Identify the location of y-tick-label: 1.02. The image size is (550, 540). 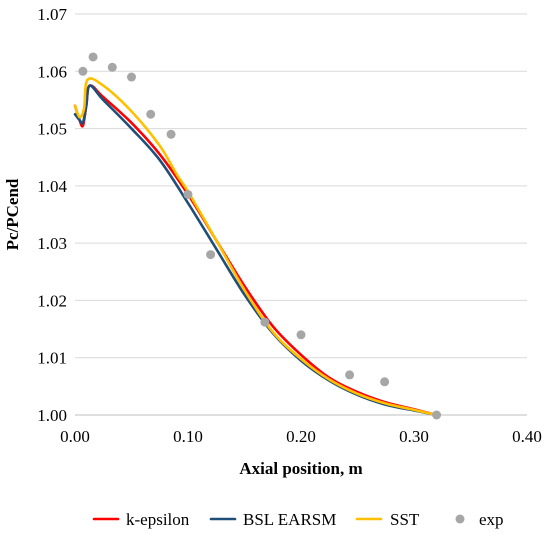
(52, 300).